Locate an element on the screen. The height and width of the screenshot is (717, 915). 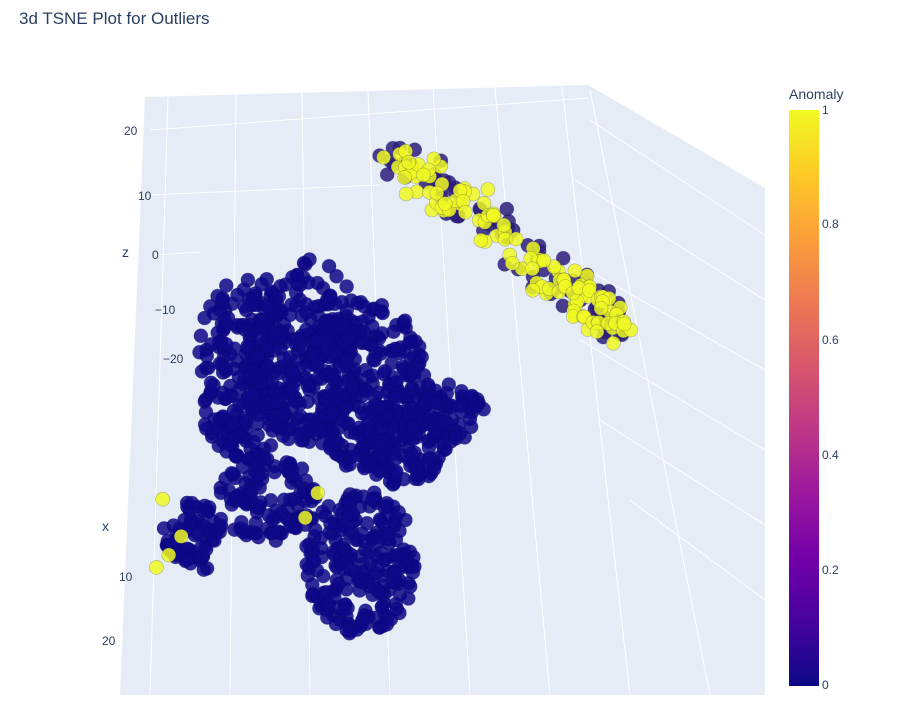
colorbar-tick: 0.2 is located at coordinates (830, 570).